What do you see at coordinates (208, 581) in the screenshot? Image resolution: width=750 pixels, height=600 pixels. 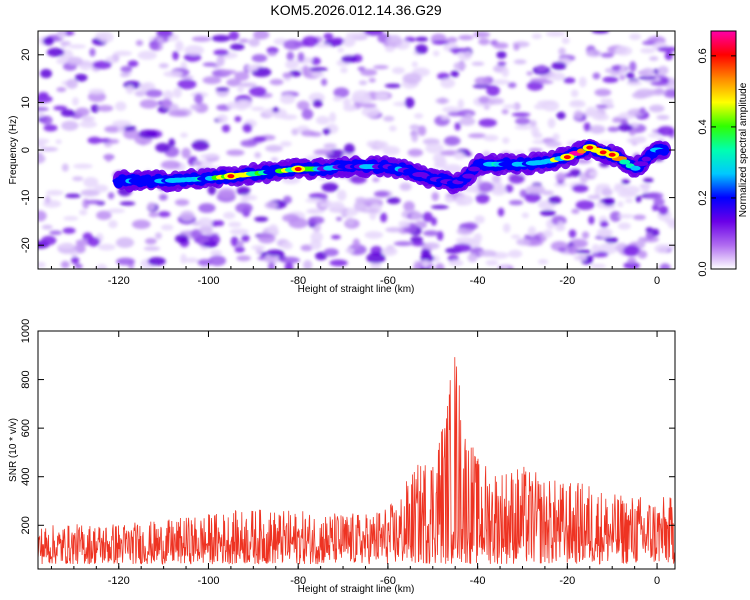 I see `snr-xtick-label: -100` at bounding box center [208, 581].